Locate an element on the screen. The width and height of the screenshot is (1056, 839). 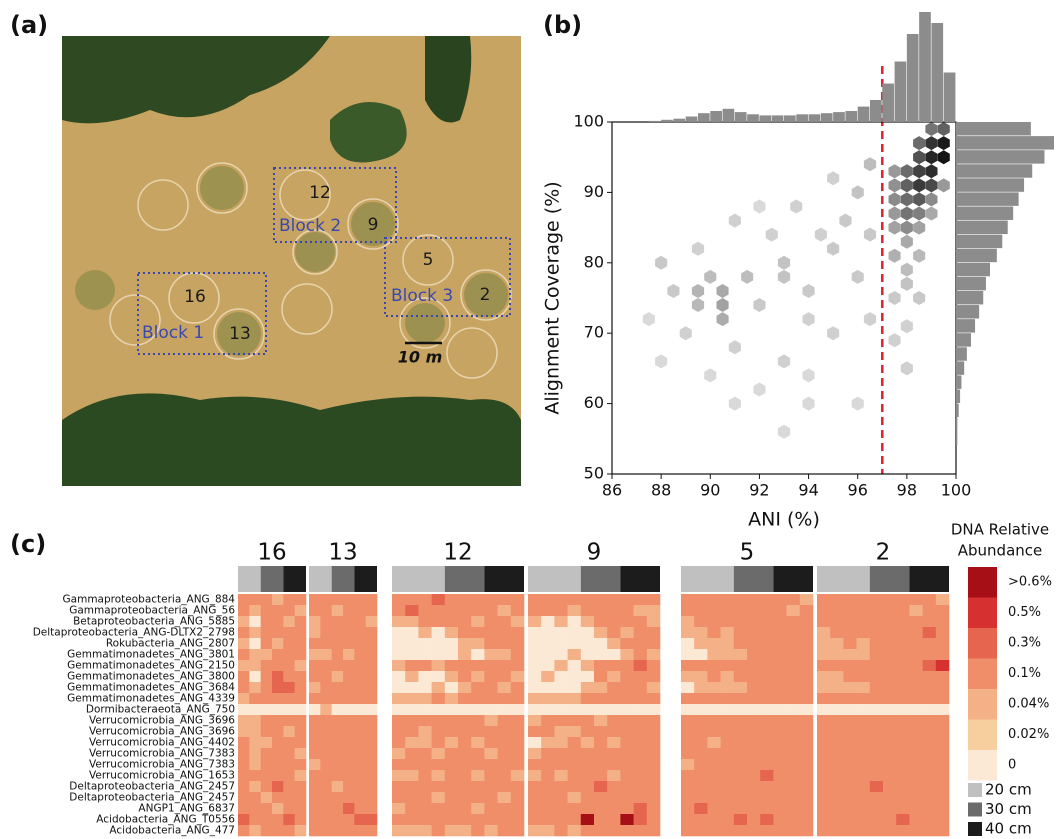
legend-label: 0.02% is located at coordinates (1028, 734).